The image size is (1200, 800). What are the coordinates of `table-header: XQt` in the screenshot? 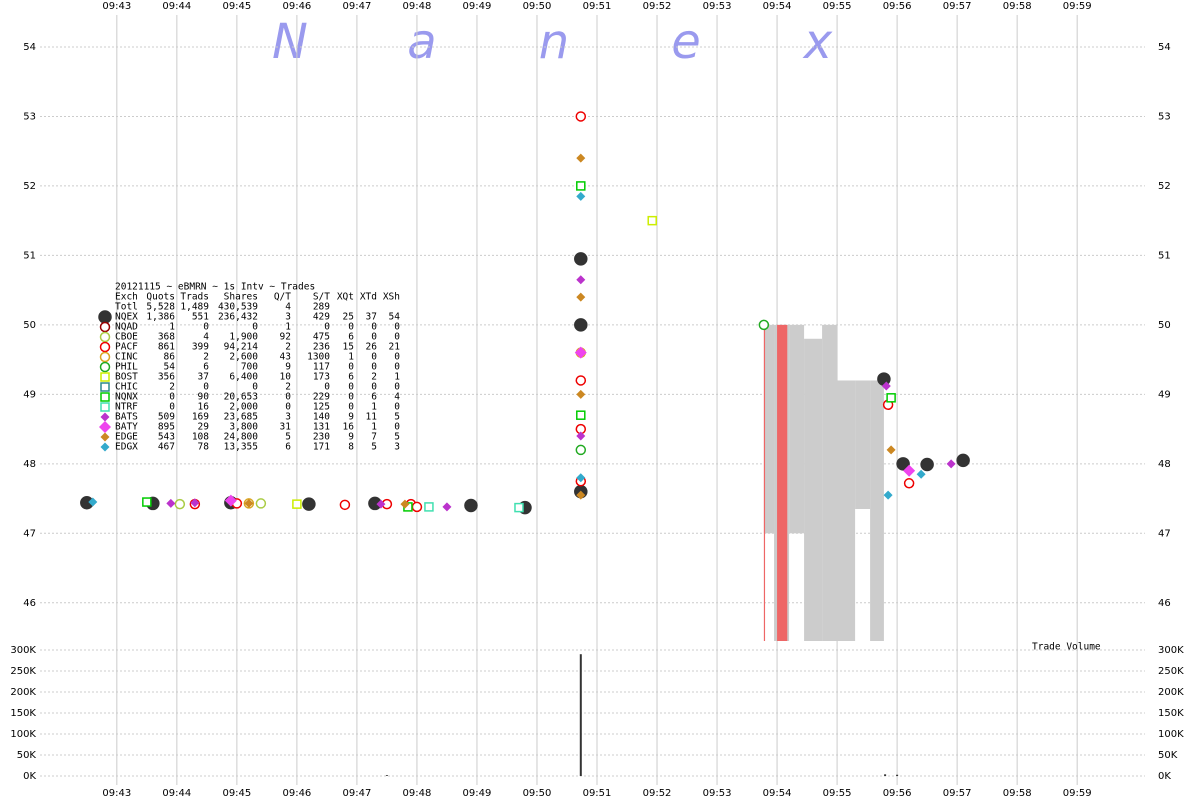 It's located at (345, 297).